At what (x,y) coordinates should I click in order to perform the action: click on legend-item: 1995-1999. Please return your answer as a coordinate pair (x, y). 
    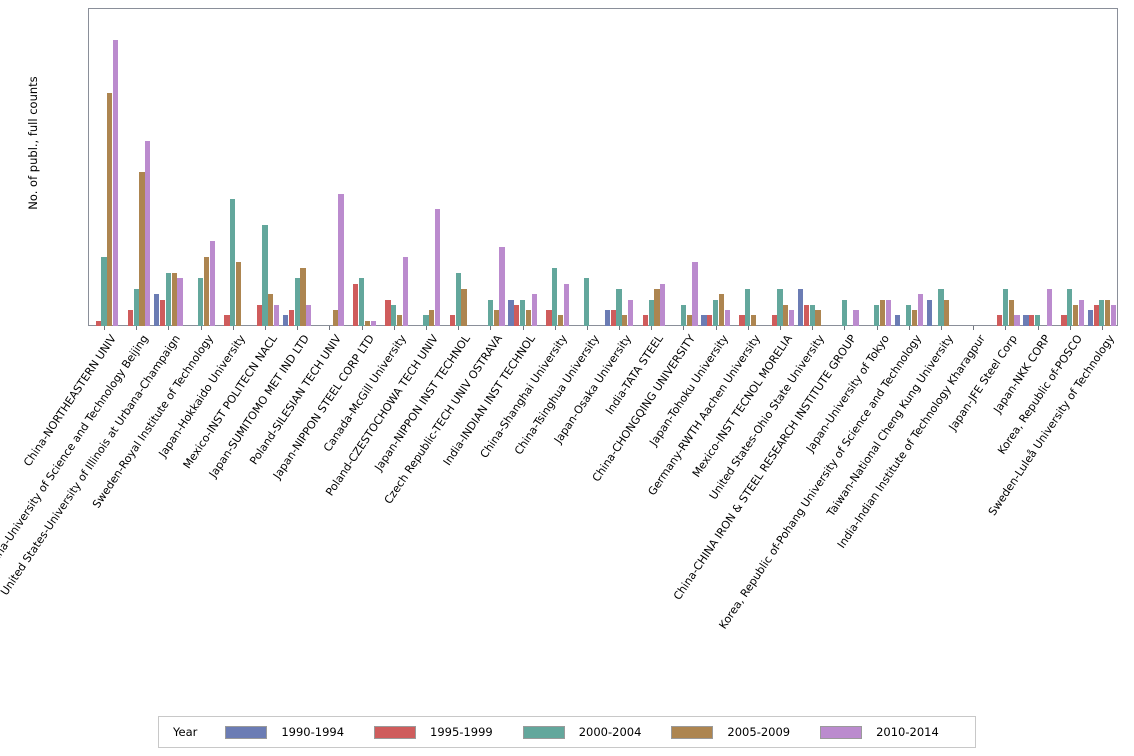
    Looking at the image, I should click on (433, 732).